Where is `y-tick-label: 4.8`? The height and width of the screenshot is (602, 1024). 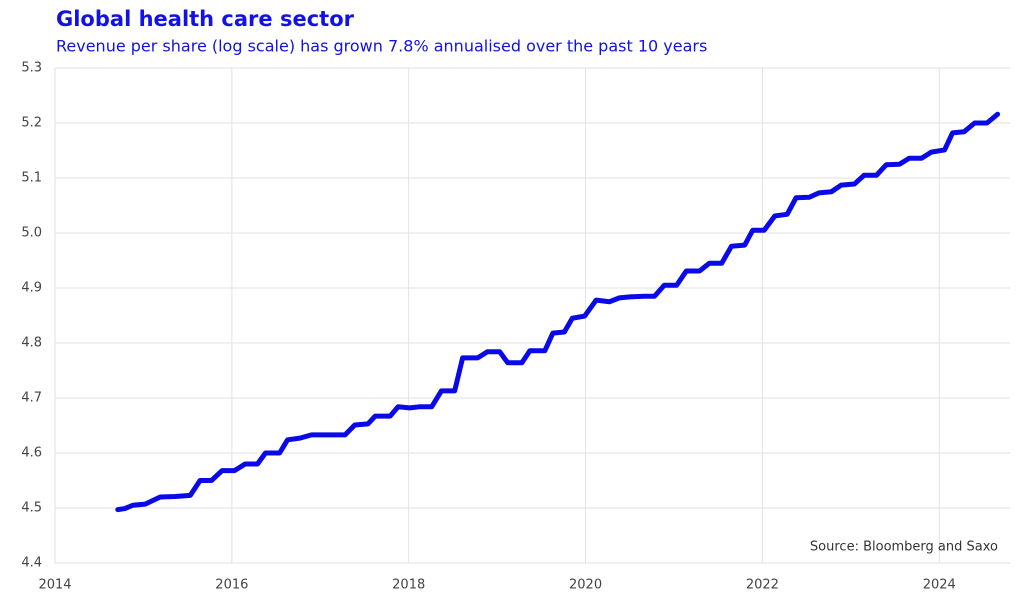
y-tick-label: 4.8 is located at coordinates (31, 343).